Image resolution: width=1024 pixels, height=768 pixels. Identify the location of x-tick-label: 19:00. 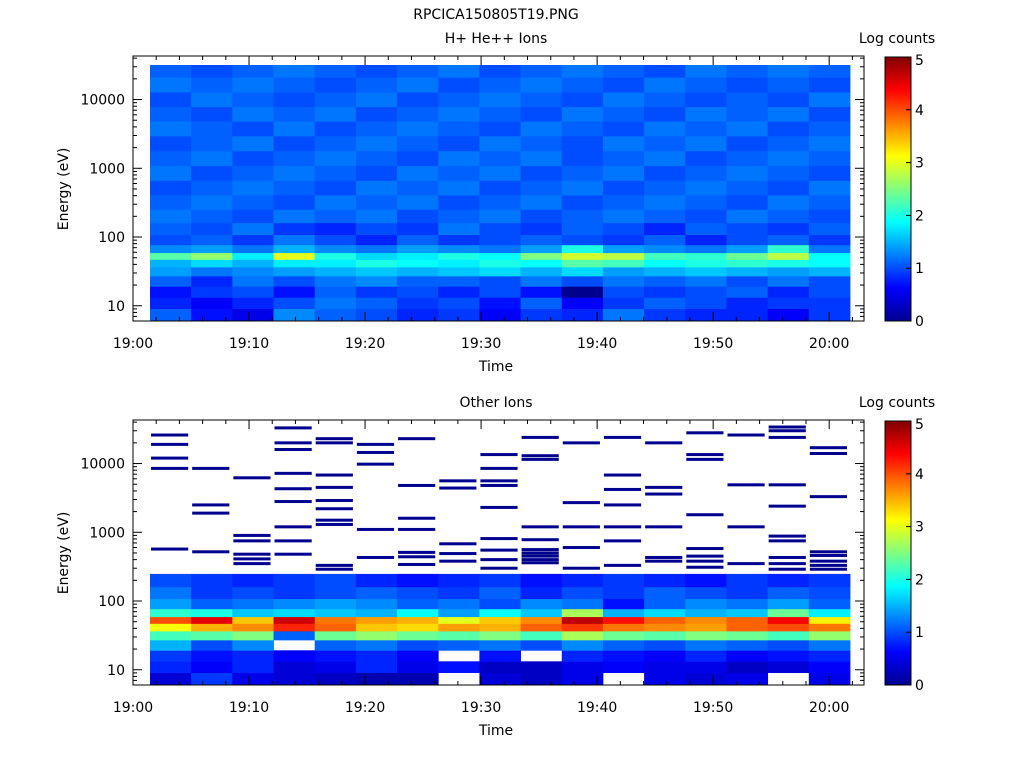
(133, 708).